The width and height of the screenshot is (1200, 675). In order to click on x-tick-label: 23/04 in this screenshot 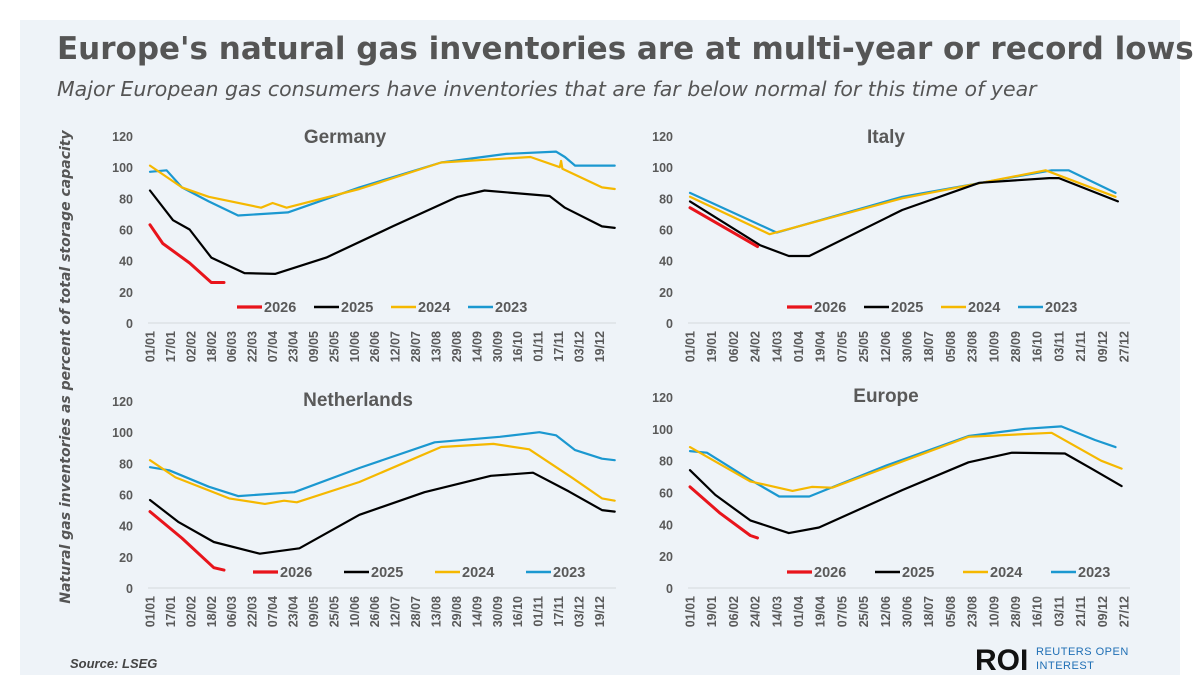, I will do `click(293, 346)`.